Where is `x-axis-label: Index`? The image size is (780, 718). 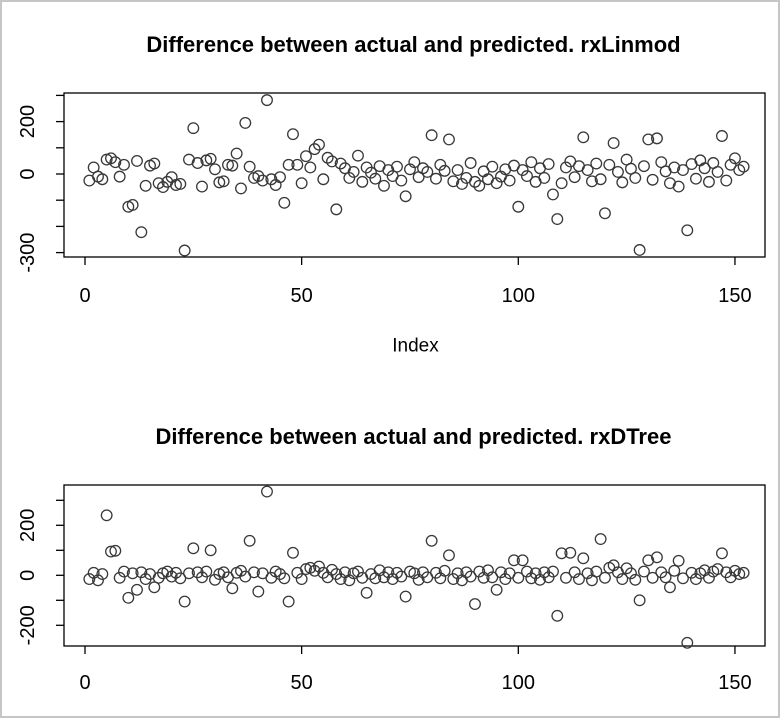
x-axis-label: Index is located at coordinates (415, 346).